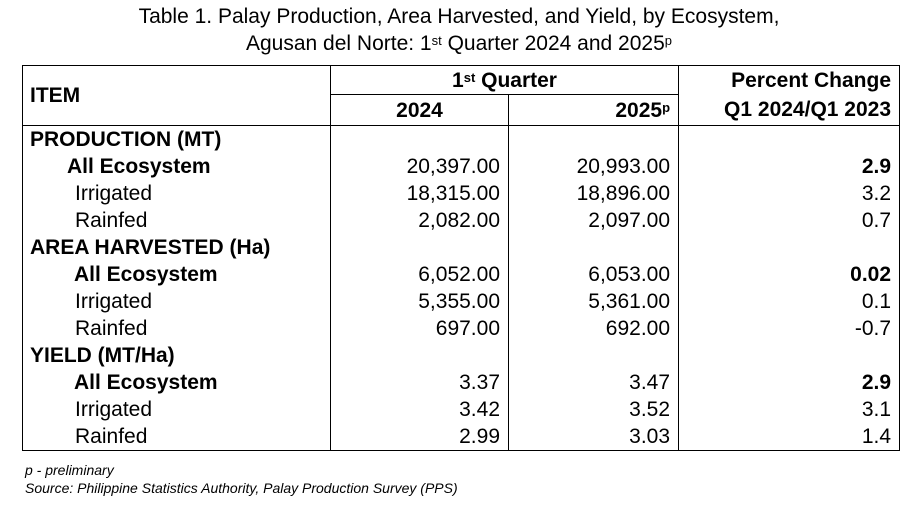  I want to click on table-row: All Ecosystem 3.37 3.47 2.9, so click(461, 382).